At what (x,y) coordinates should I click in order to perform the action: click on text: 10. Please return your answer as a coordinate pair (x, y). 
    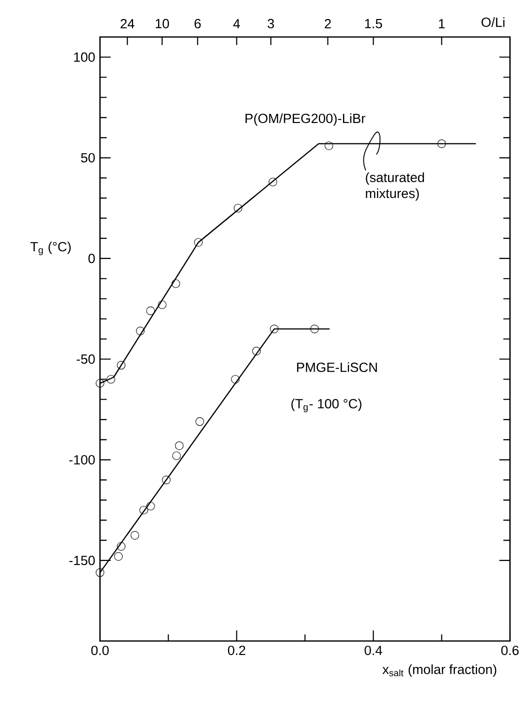
    Looking at the image, I should click on (162, 23).